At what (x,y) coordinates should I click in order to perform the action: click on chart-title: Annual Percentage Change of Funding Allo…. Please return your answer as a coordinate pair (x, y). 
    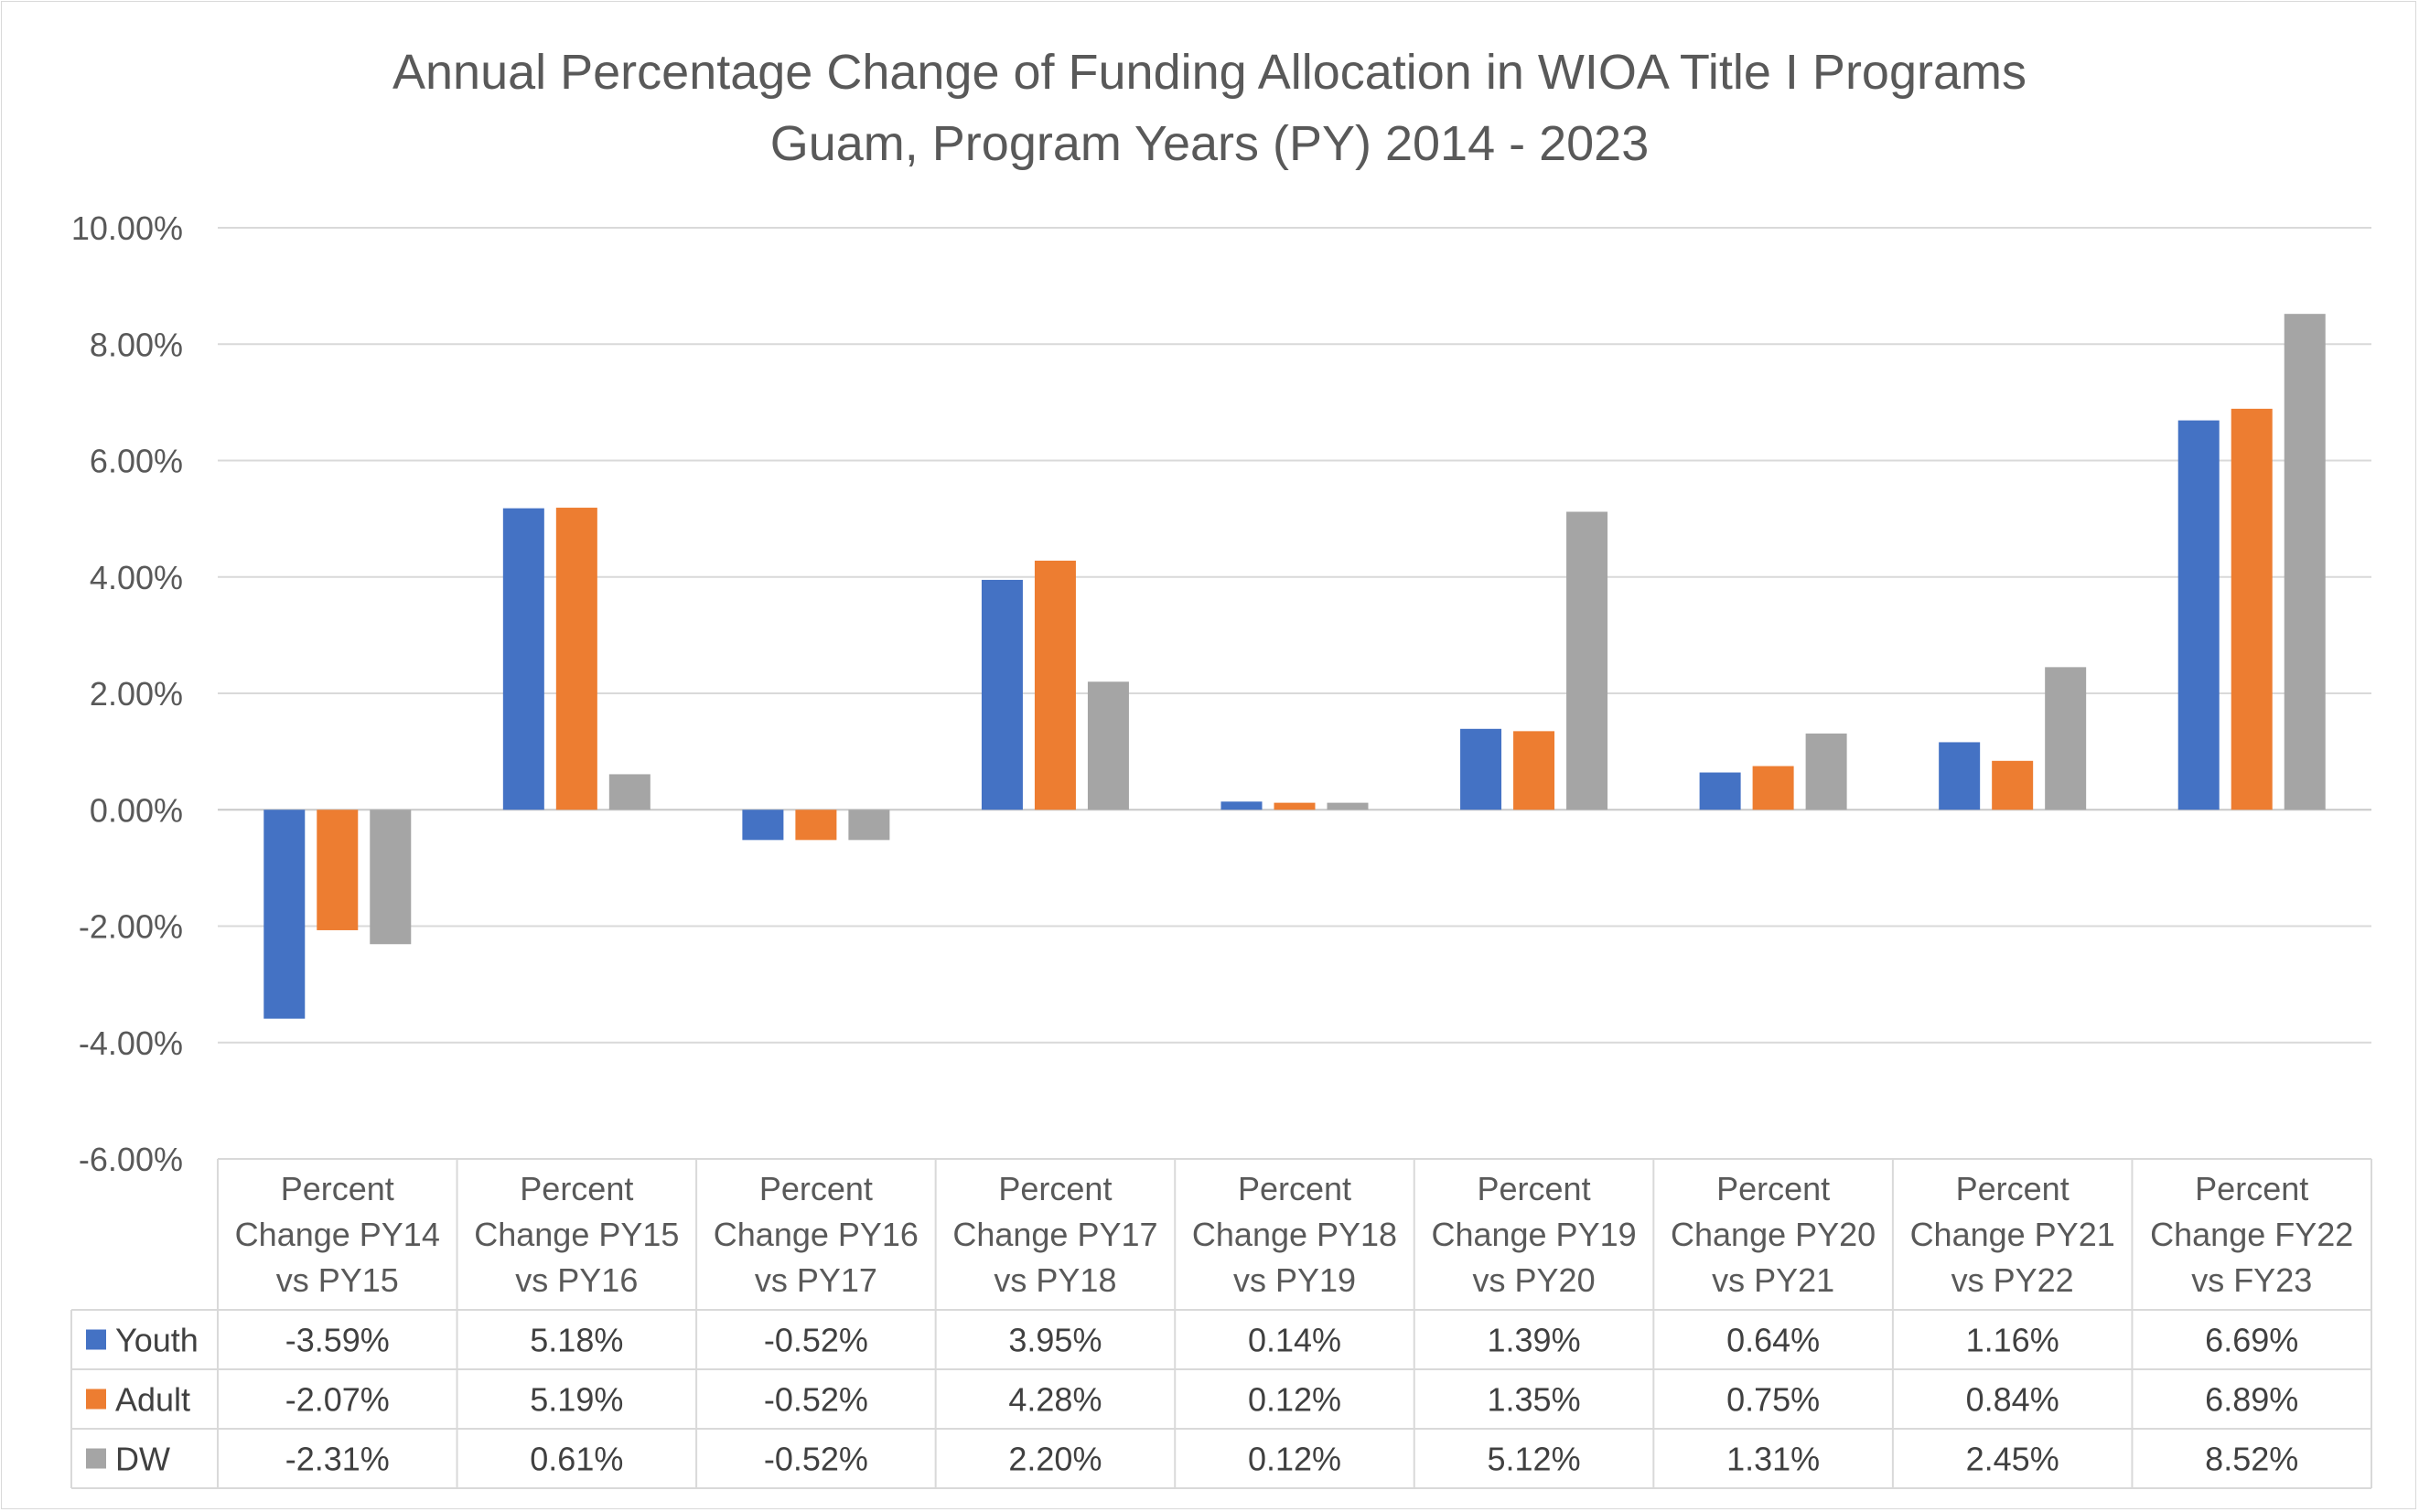
    Looking at the image, I should click on (1209, 72).